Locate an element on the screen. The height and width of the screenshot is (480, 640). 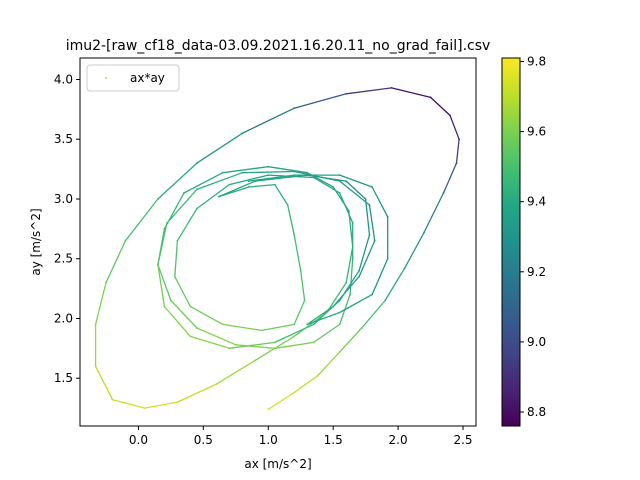
x-axis-ticks: 0.0 0.5 1.0 1.5 2.0 2.5 is located at coordinates (301, 436).